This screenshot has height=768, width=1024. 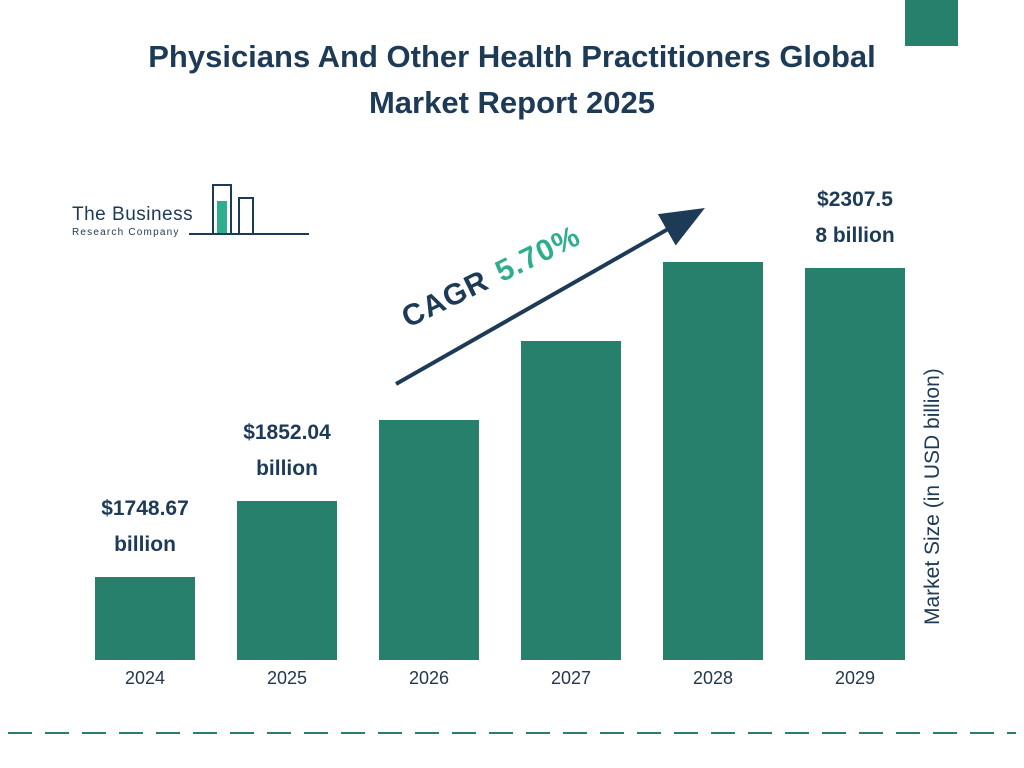 I want to click on bar-group-2024: $1748.67 billion, so click(x=145, y=421).